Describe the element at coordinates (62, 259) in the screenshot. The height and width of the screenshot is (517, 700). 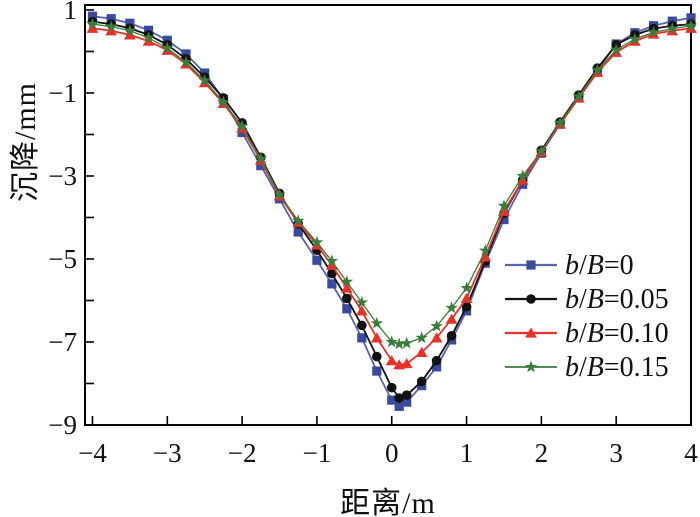
I see `y-tick-label: −5` at that location.